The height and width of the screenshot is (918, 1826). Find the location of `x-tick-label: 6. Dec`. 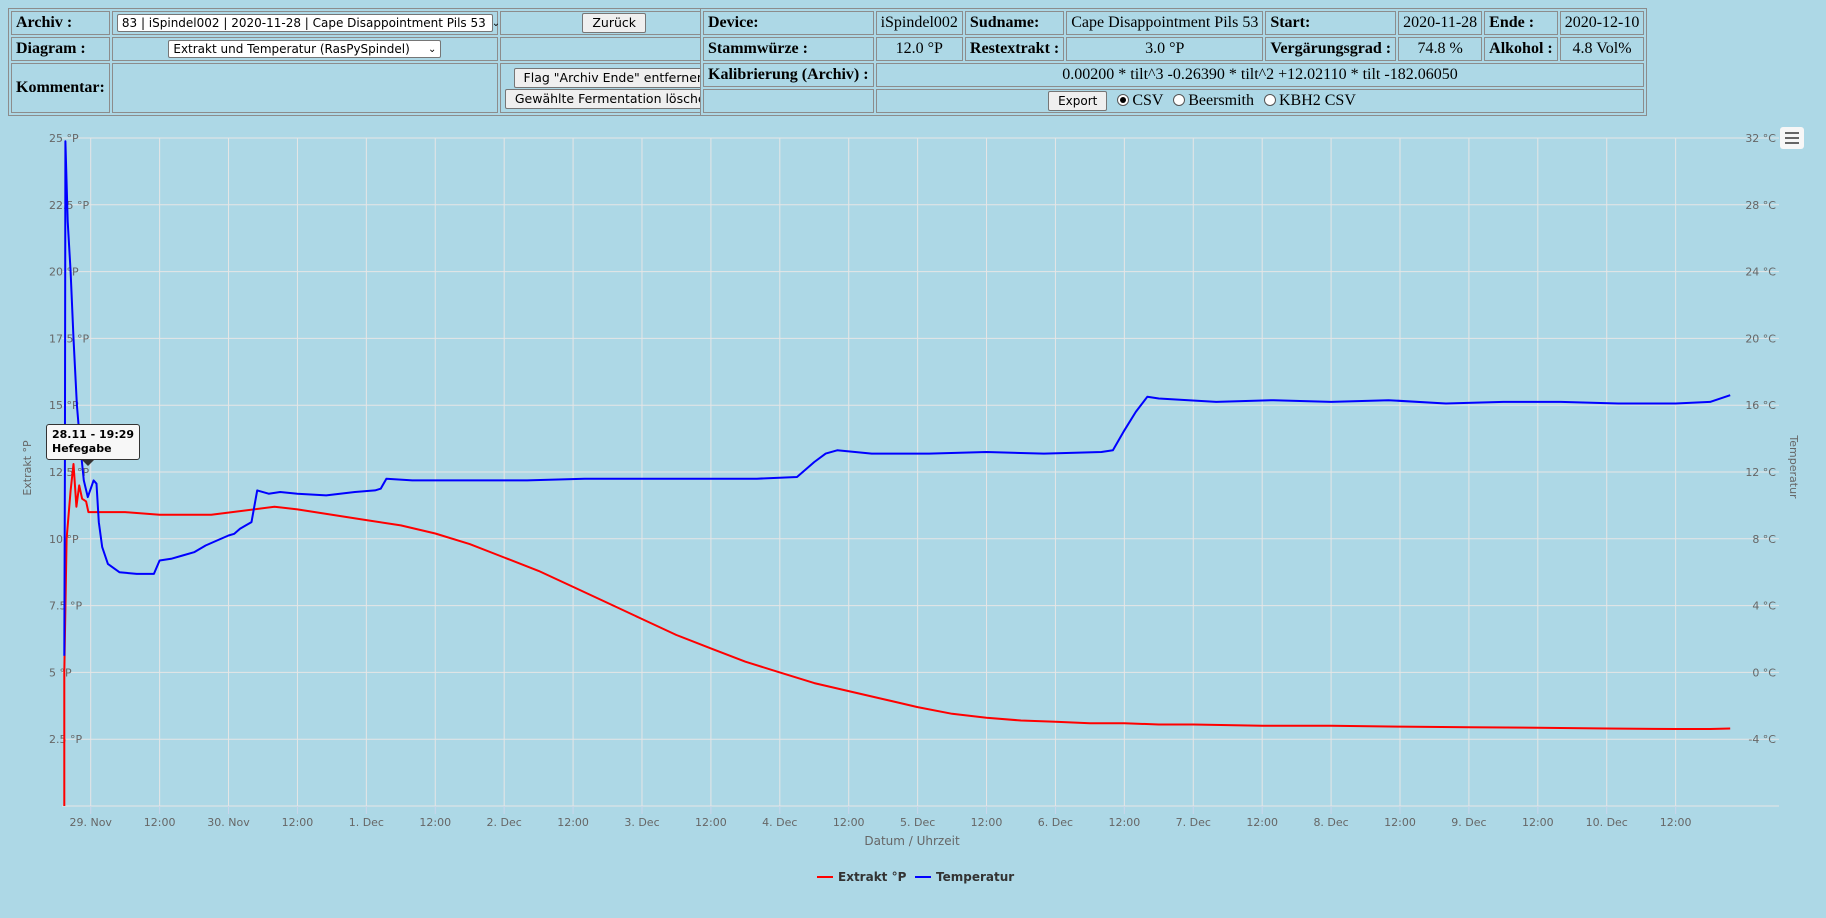

x-tick-label: 6. Dec is located at coordinates (1055, 822).